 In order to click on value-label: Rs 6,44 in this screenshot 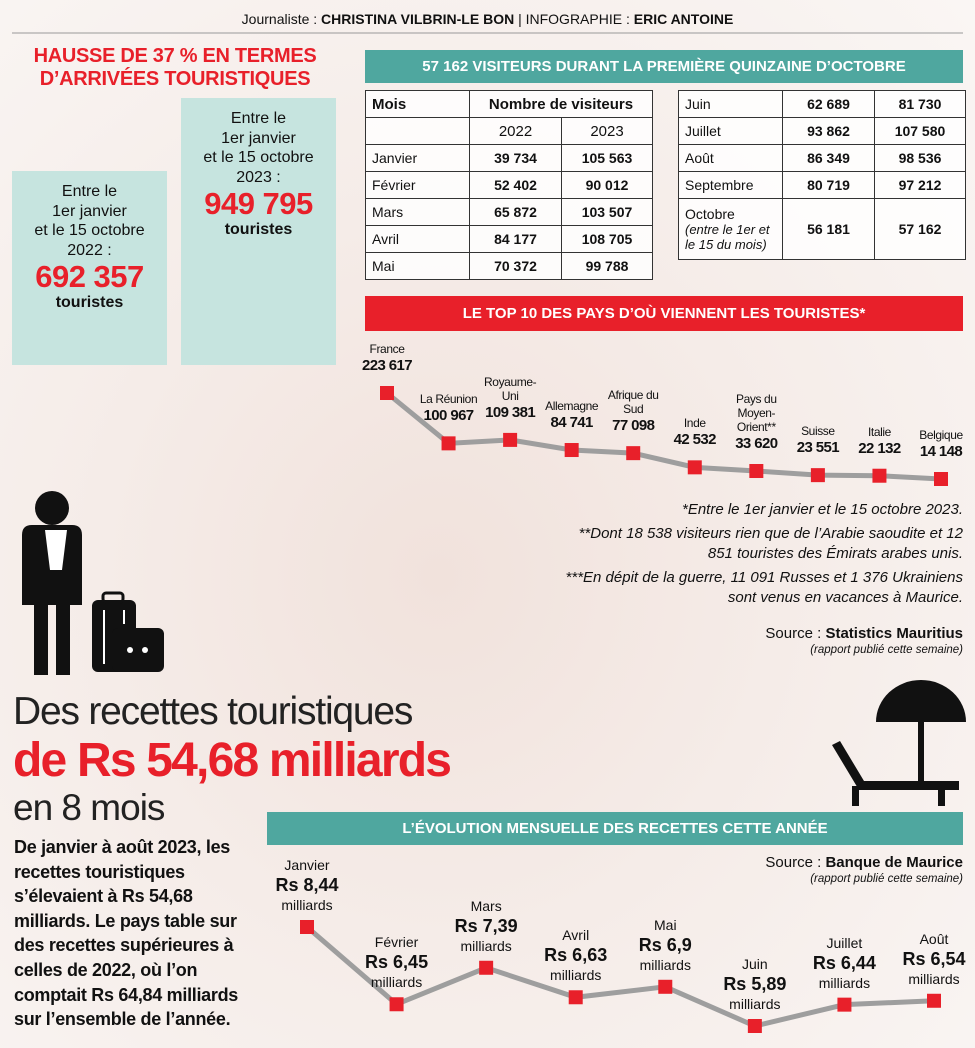, I will do `click(844, 962)`.